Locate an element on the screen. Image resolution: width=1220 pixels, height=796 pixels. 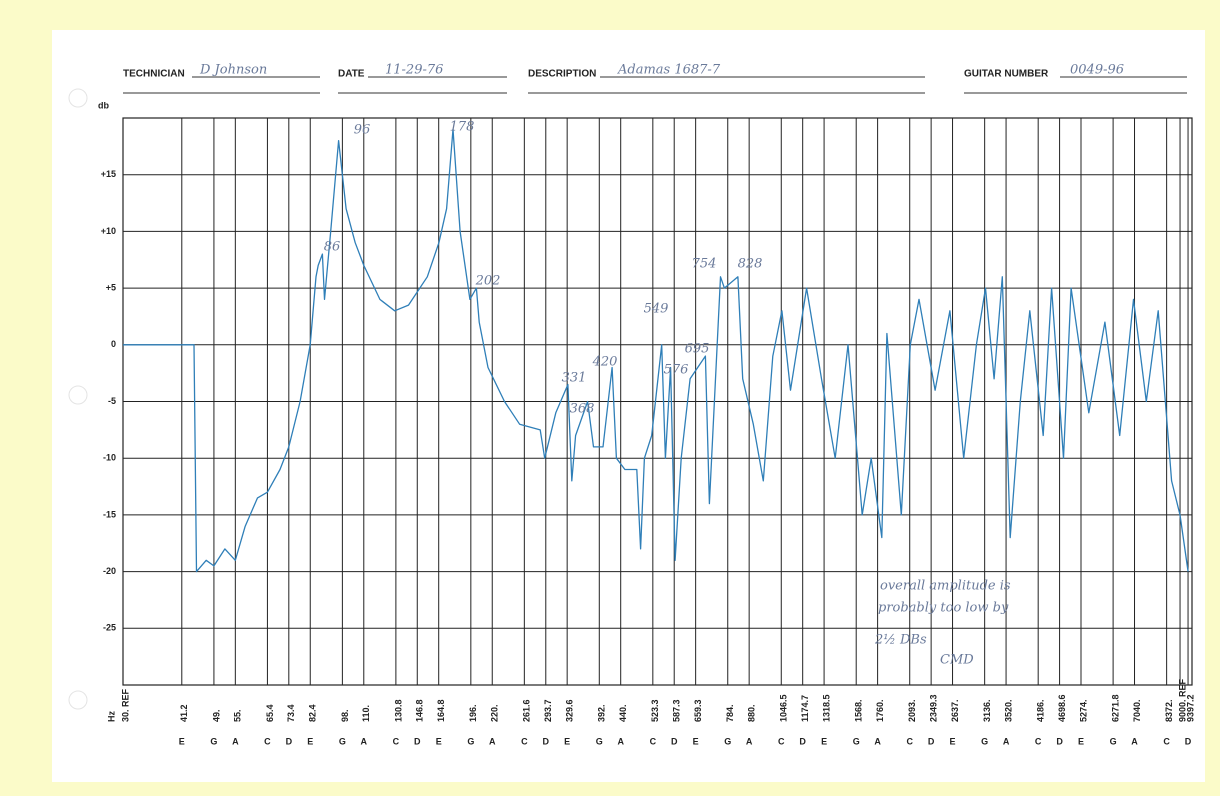
x-tick-label: 146.8 is located at coordinates (420, 710).